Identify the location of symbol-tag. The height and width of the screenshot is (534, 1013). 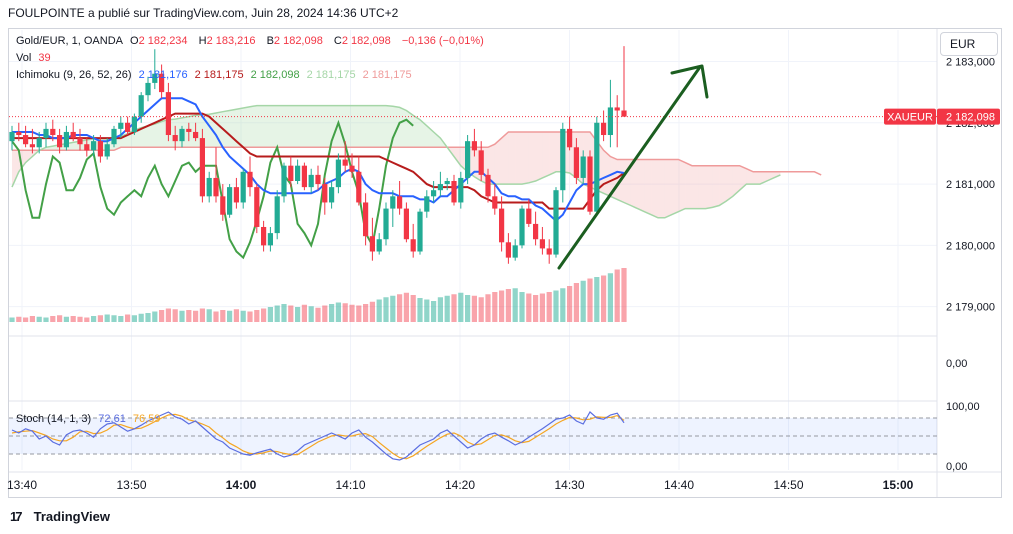
(910, 116).